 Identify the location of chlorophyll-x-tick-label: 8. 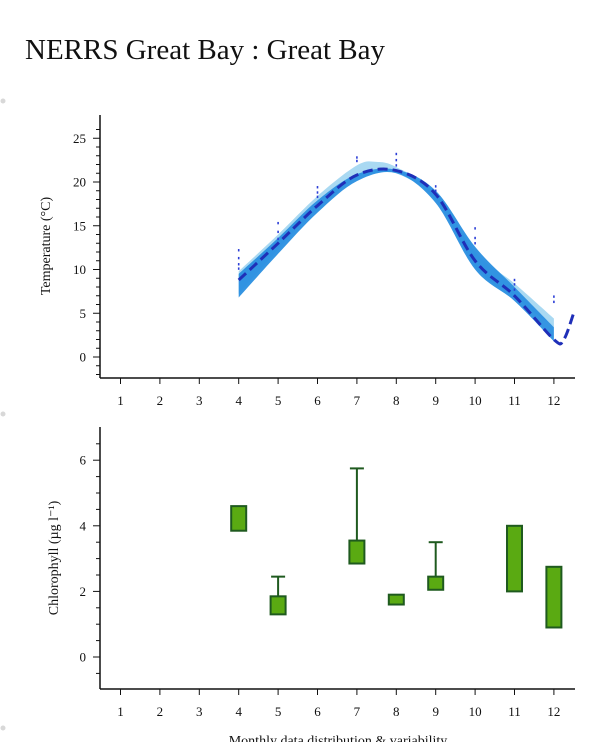
(396, 711).